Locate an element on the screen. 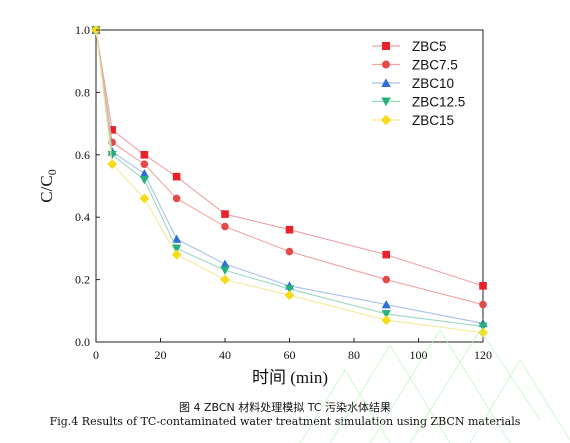 The height and width of the screenshot is (443, 570). y-axis-title-main: C/C is located at coordinates (46, 188).